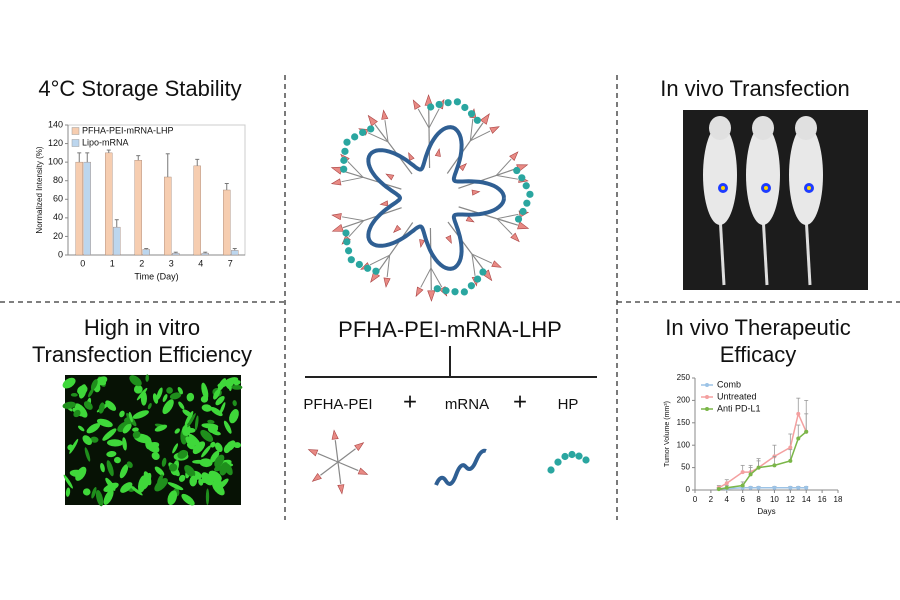 Image resolution: width=900 pixels, height=600 pixels. I want to click on tail, so click(722, 250).